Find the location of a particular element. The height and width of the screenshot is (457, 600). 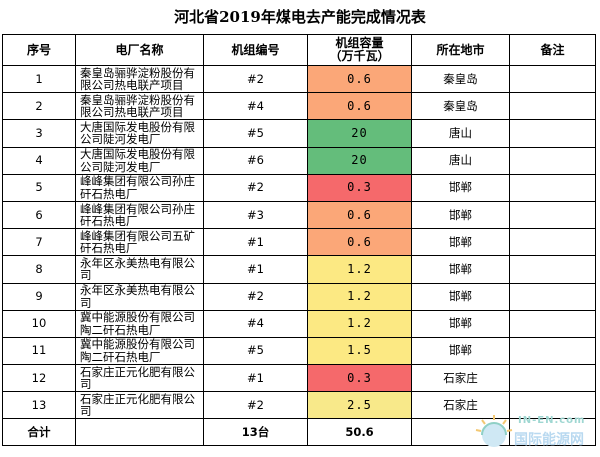

header-plant: 电厂名称 is located at coordinates (139, 50).